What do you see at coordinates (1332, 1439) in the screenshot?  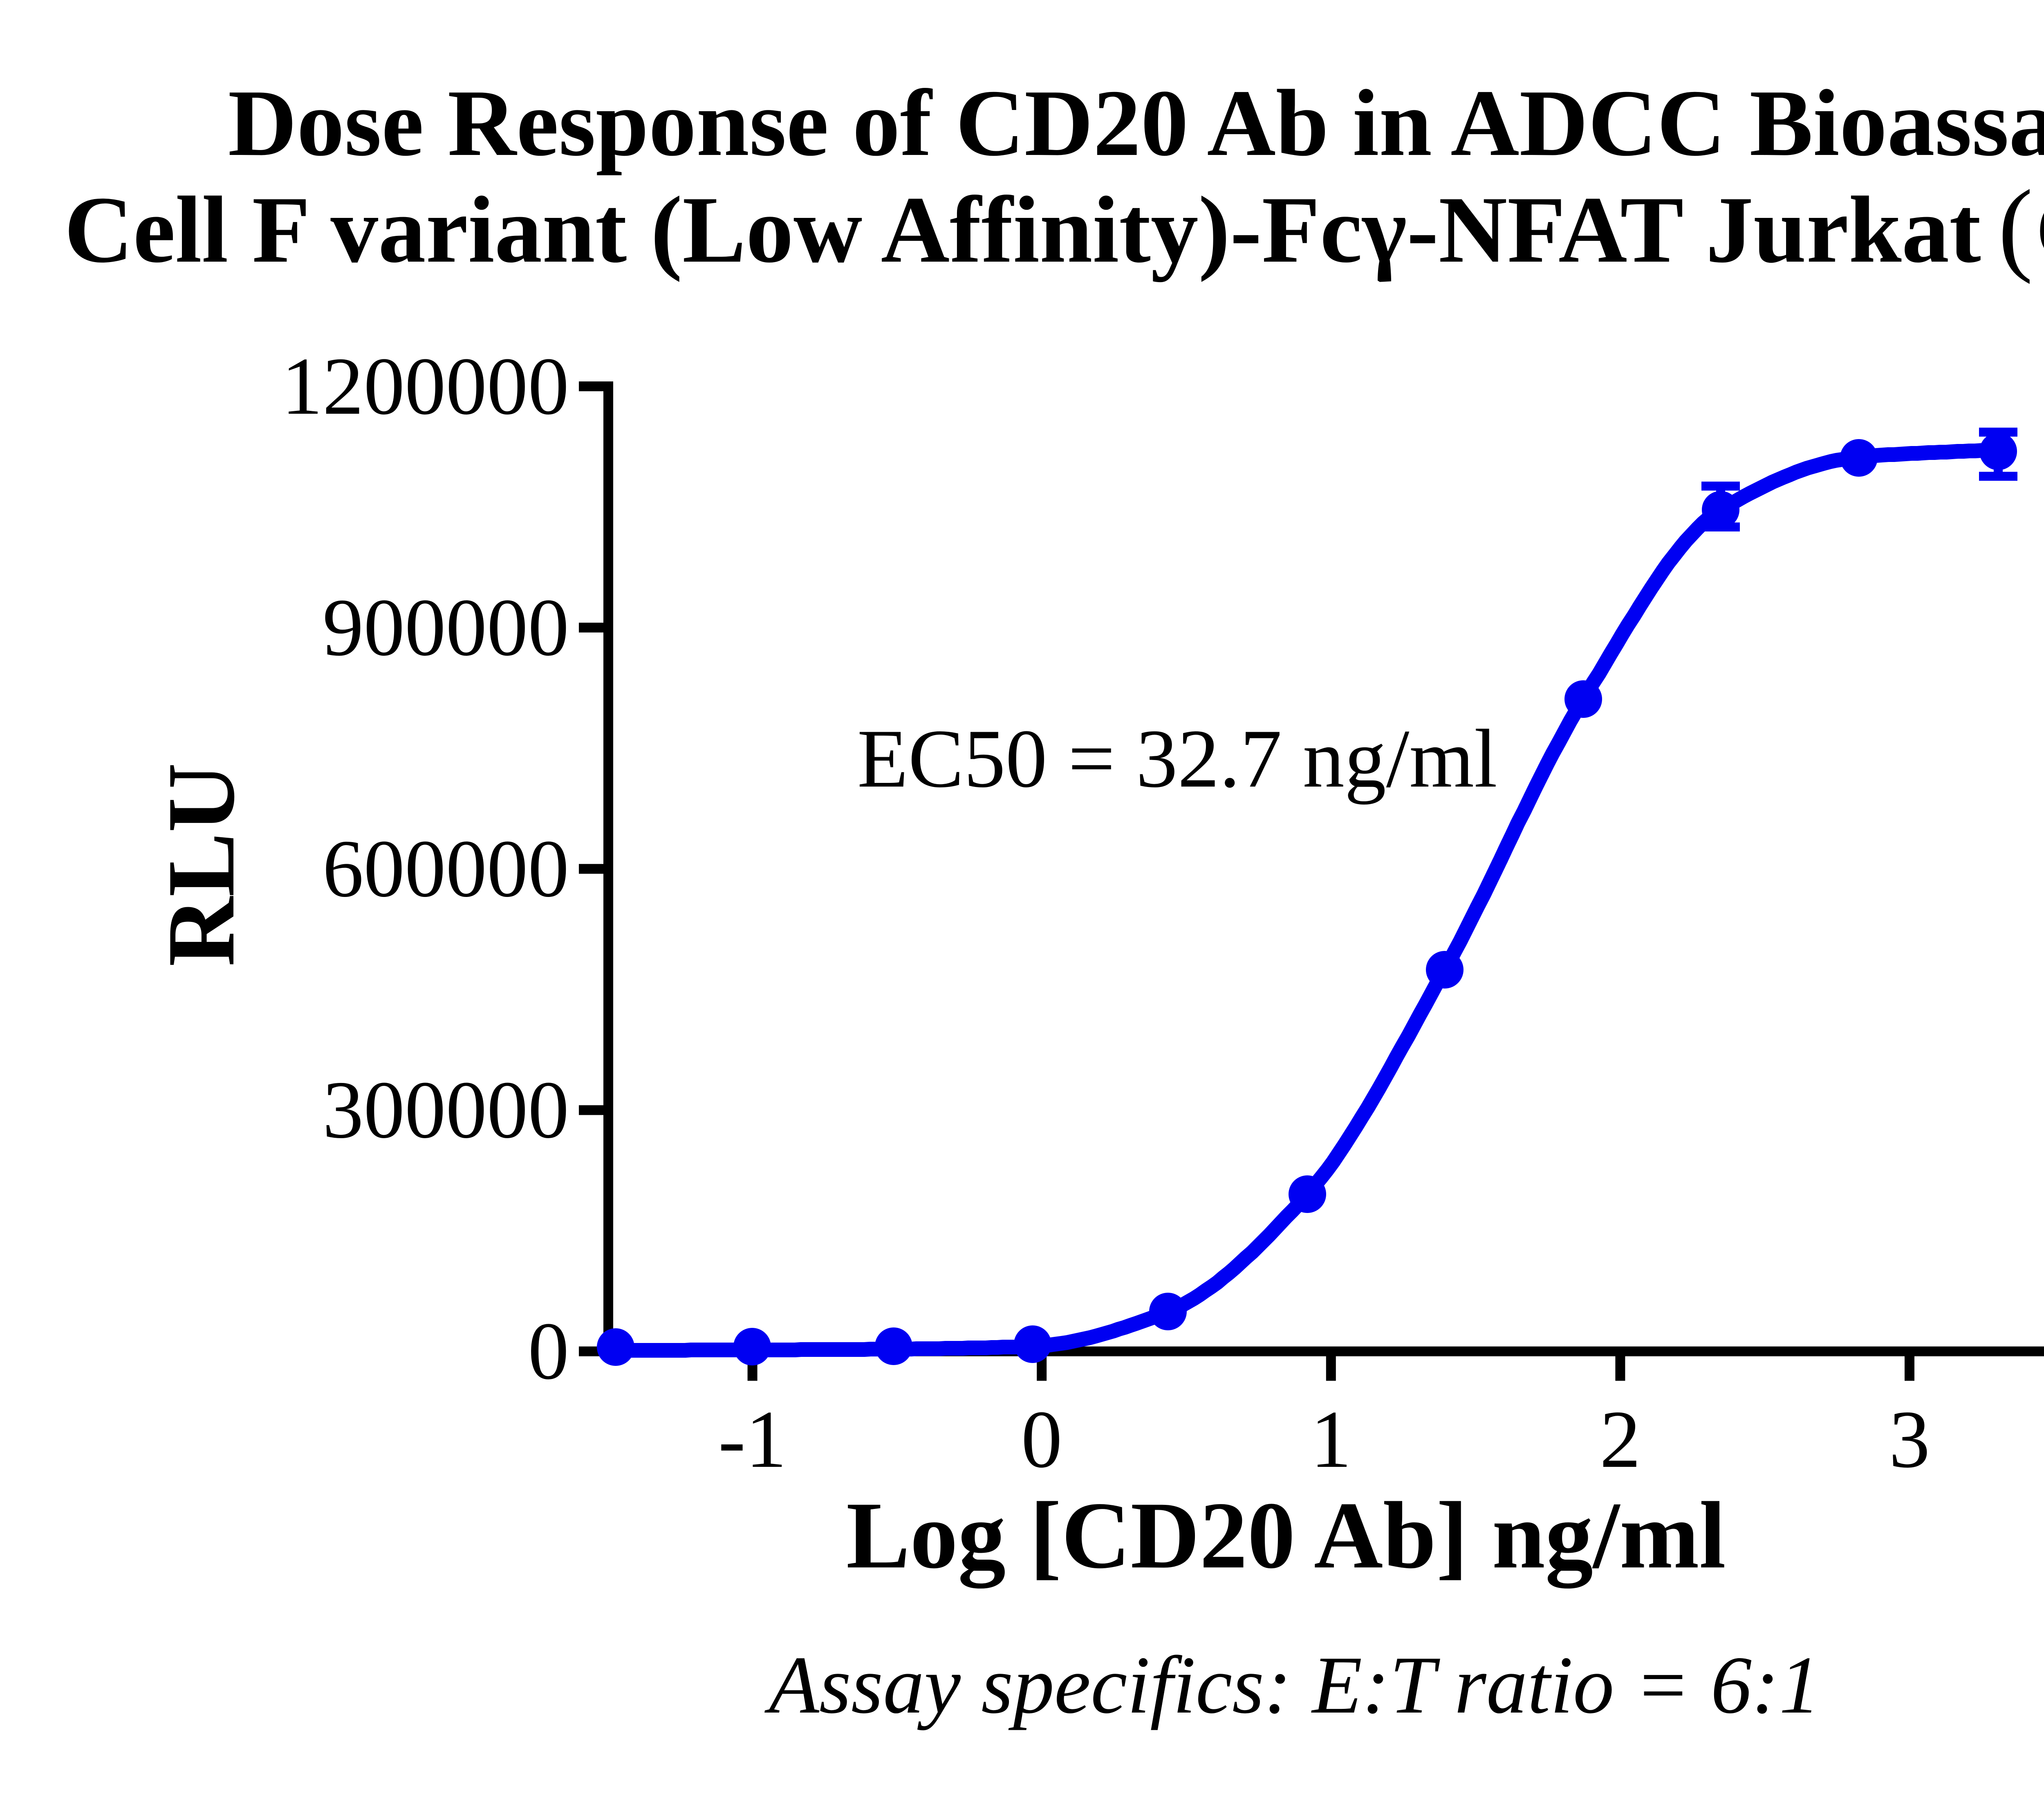 I see `svg-text: 1` at bounding box center [1332, 1439].